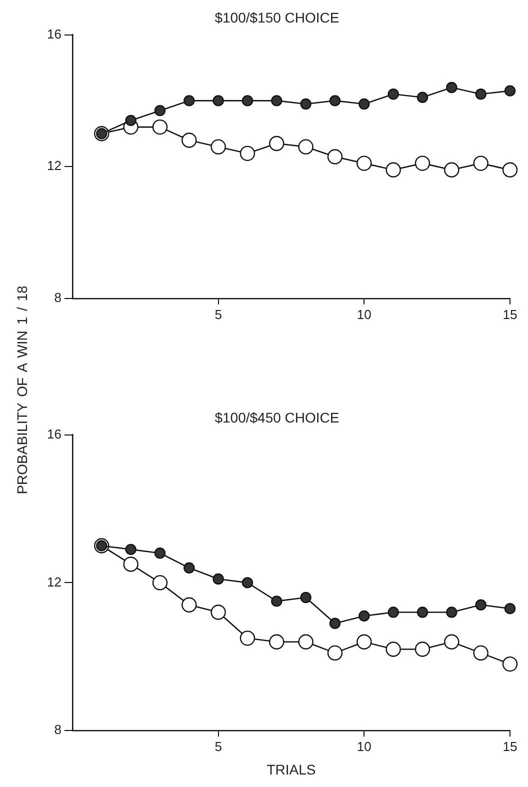 This screenshot has height=787, width=528. What do you see at coordinates (291, 769) in the screenshot?
I see `x-axis-title: TRIALS` at bounding box center [291, 769].